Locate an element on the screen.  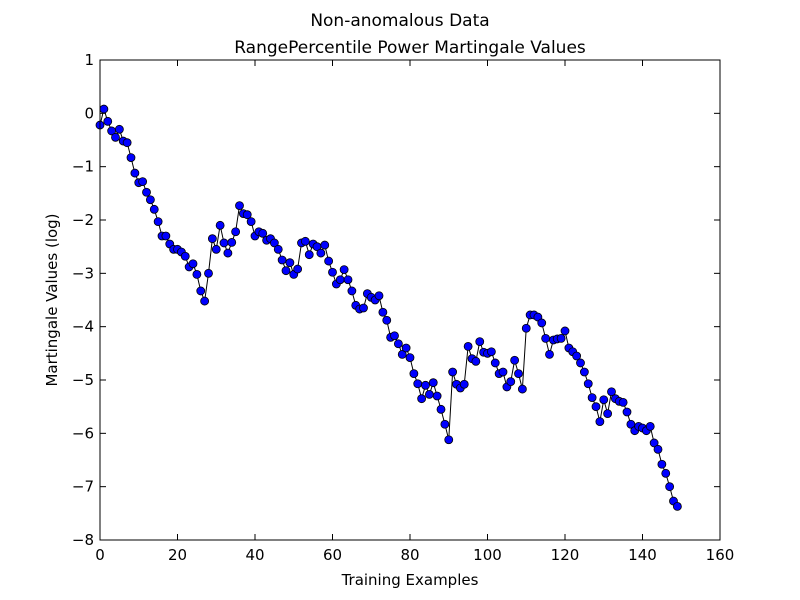
y-tick-label: −7 is located at coordinates (83, 487).